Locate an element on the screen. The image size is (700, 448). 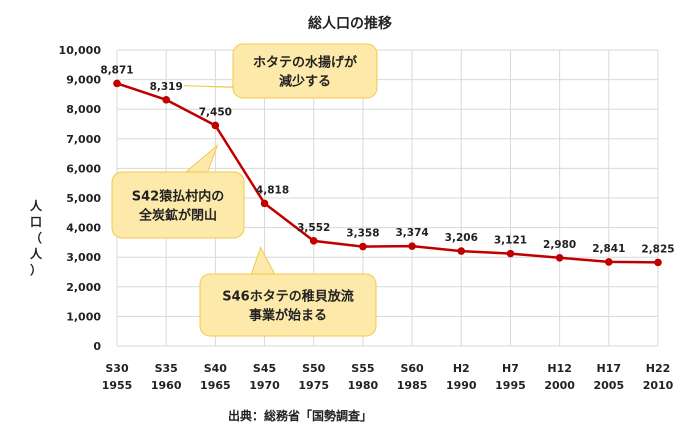
x-tick-label: S55 1980 is located at coordinates (363, 377).